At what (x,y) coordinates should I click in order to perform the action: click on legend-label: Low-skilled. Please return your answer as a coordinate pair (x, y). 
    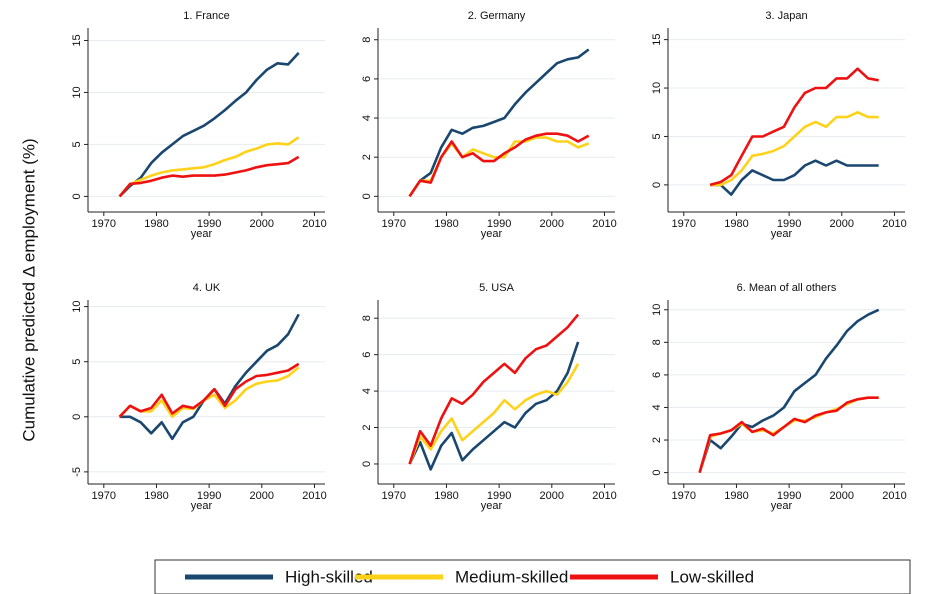
    Looking at the image, I should click on (712, 576).